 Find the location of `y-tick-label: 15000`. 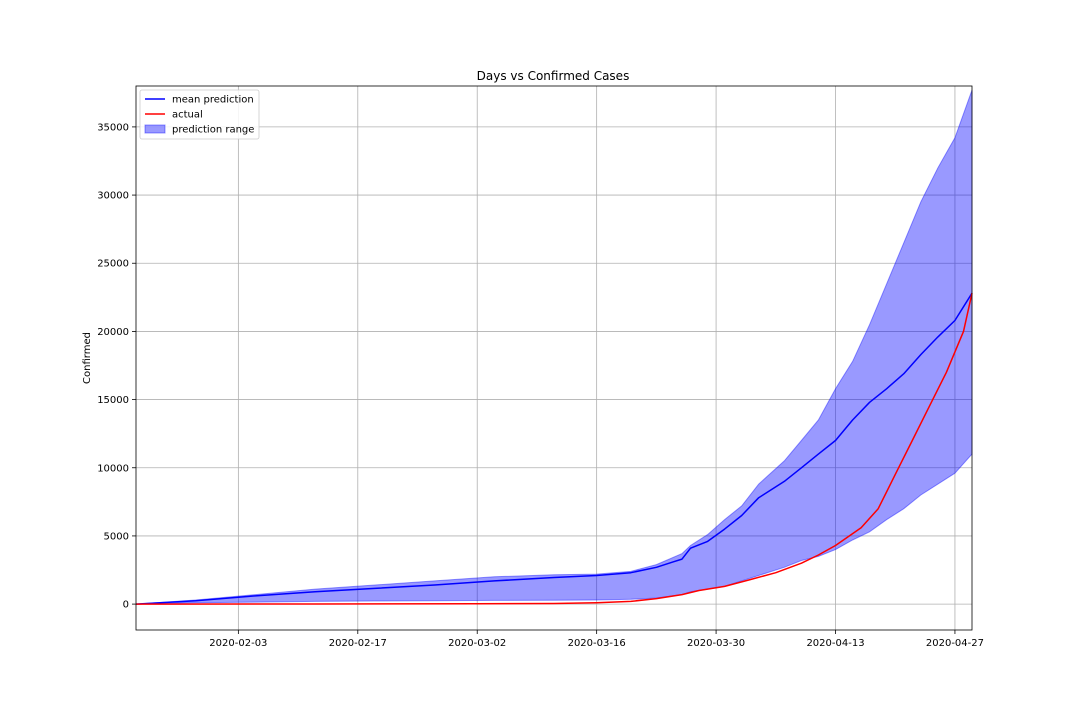

y-tick-label: 15000 is located at coordinates (113, 400).